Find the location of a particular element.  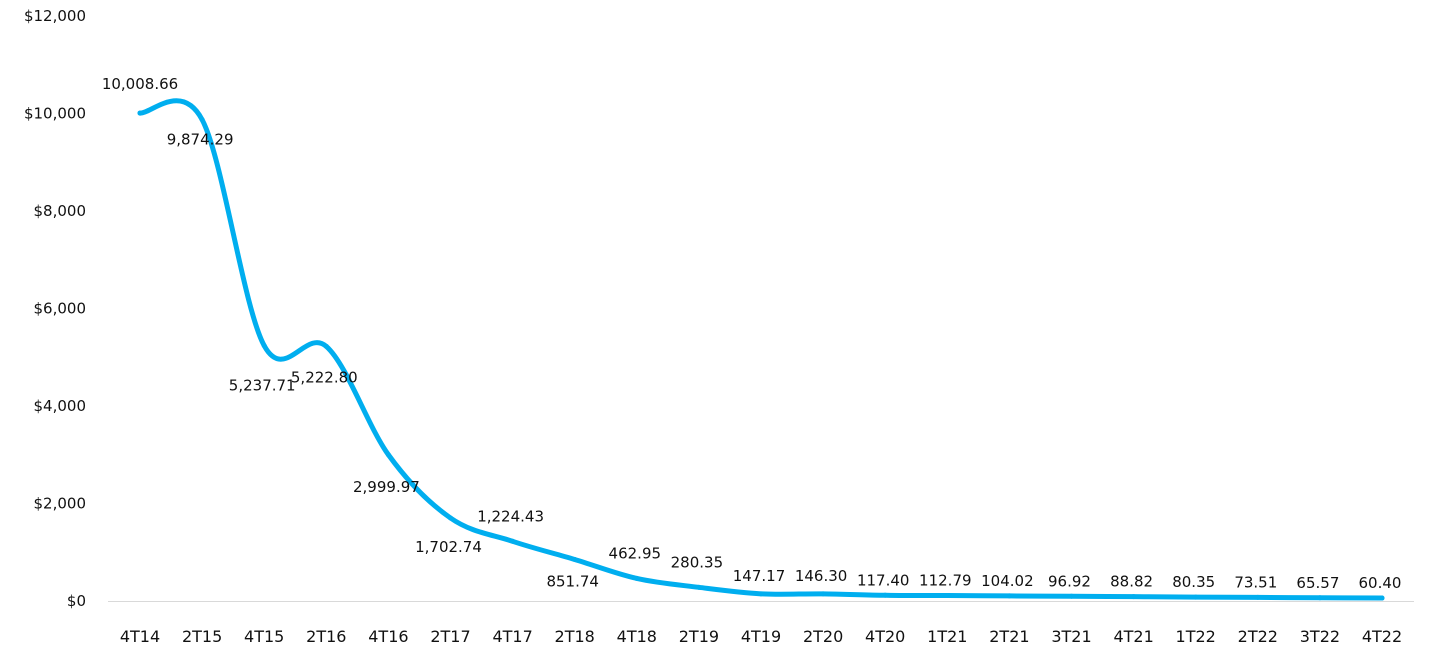

y-tick-label: $0 is located at coordinates (76, 601).